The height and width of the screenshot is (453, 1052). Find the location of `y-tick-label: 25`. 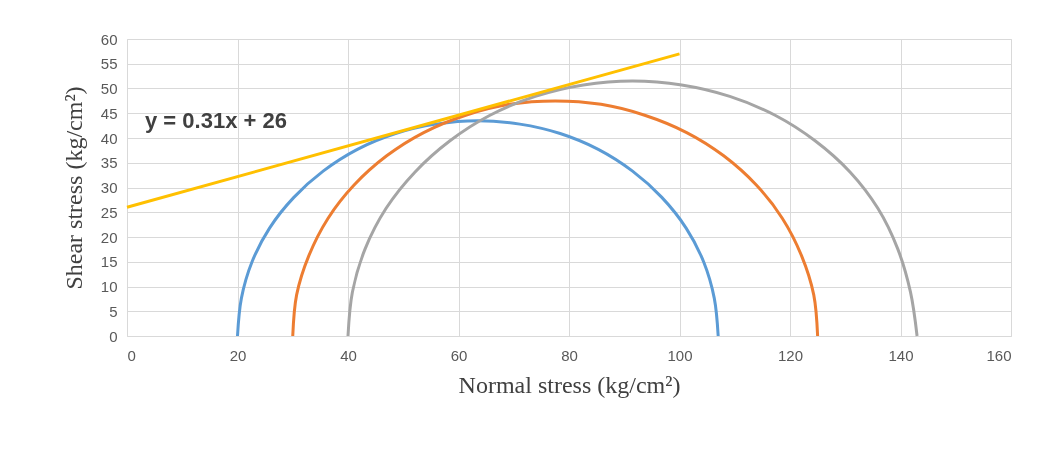

y-tick-label: 25 is located at coordinates (109, 212).